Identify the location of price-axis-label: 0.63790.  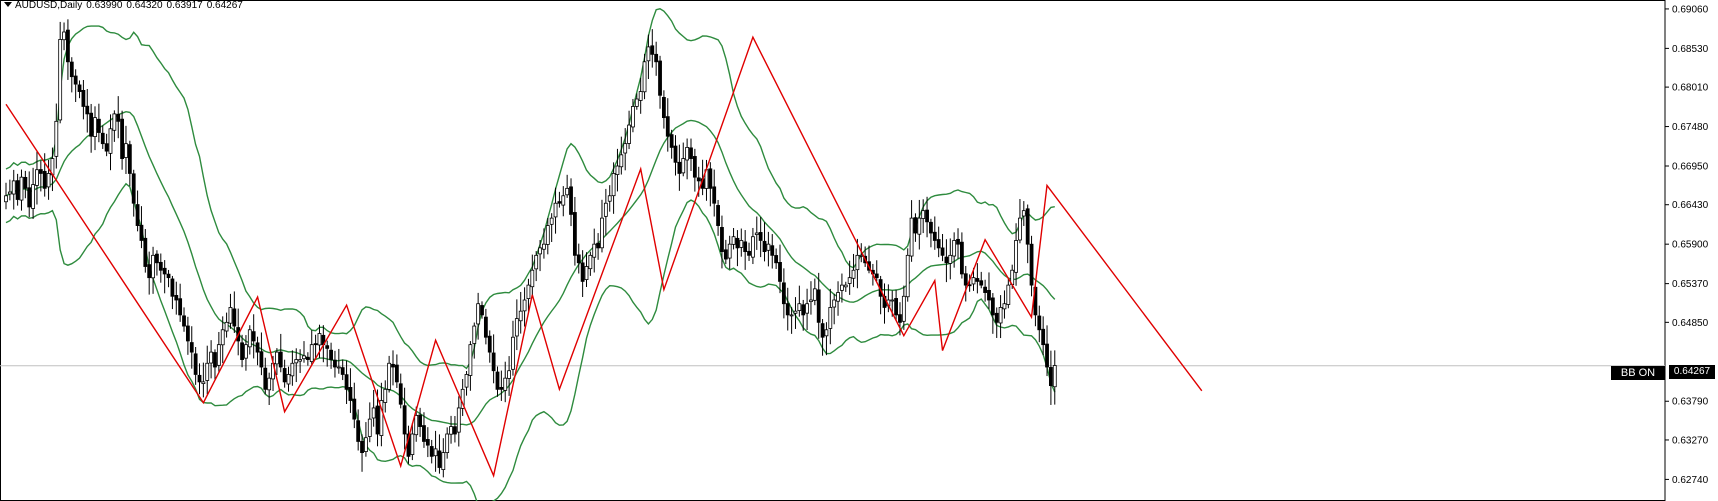
(1690, 402).